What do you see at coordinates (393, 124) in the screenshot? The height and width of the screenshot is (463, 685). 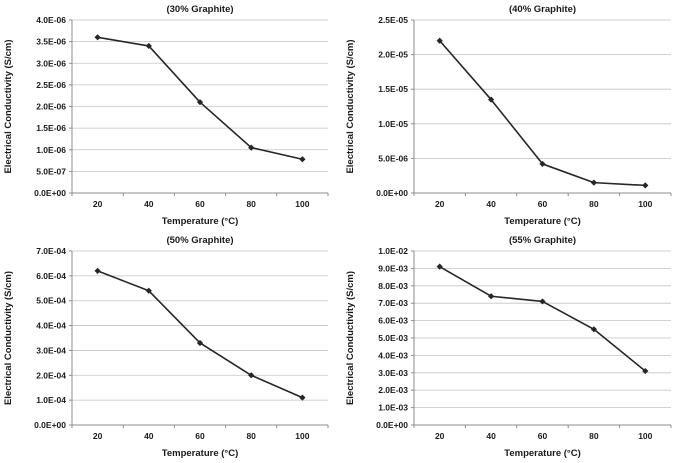 I see `y-tick-label: 1.0E-05` at bounding box center [393, 124].